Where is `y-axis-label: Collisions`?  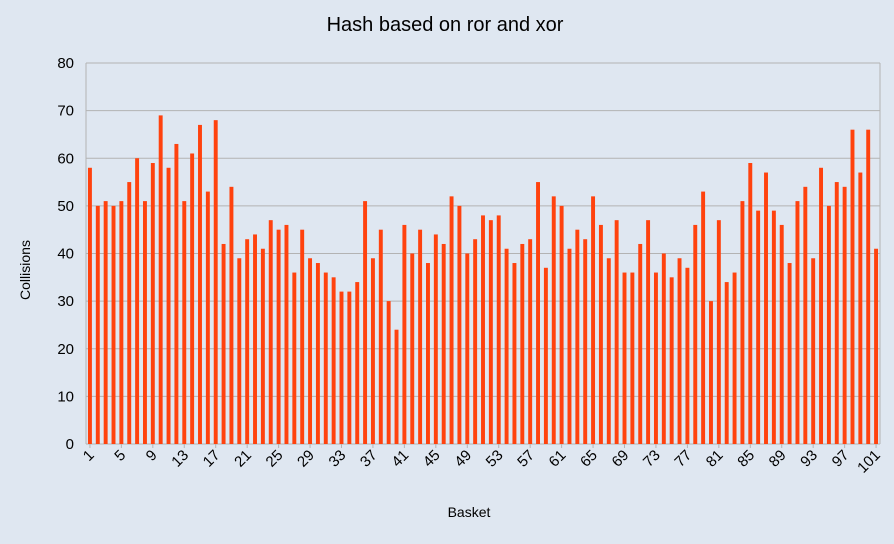
y-axis-label: Collisions is located at coordinates (25, 270).